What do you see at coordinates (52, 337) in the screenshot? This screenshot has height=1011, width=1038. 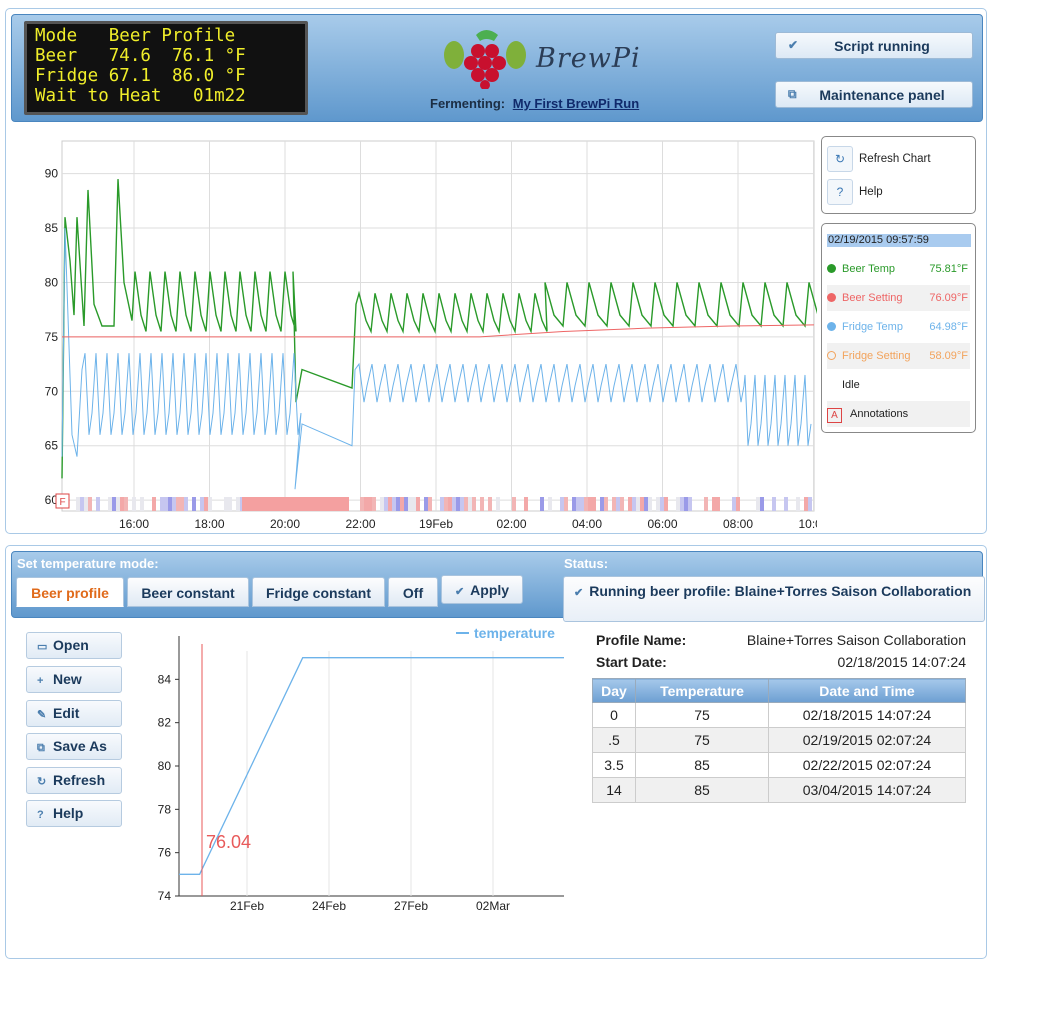 I see `y-tick-label: 75` at bounding box center [52, 337].